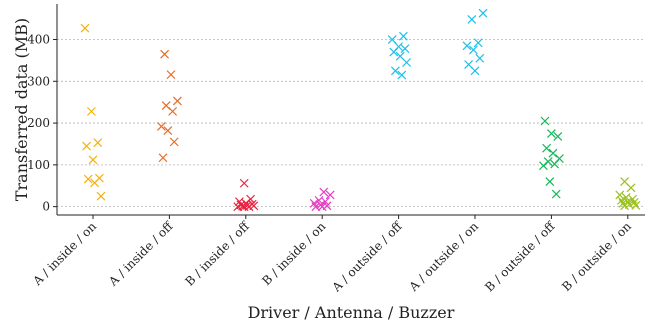 The height and width of the screenshot is (325, 664). I want to click on x-tick-label: A / inside / off, so click(140, 253).